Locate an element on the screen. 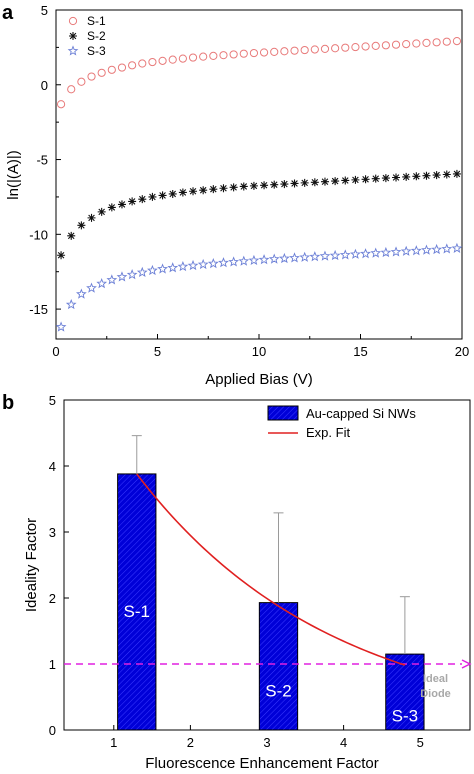 The image size is (474, 774). x-axis-title-a: Applied Bias (V) is located at coordinates (259, 379).